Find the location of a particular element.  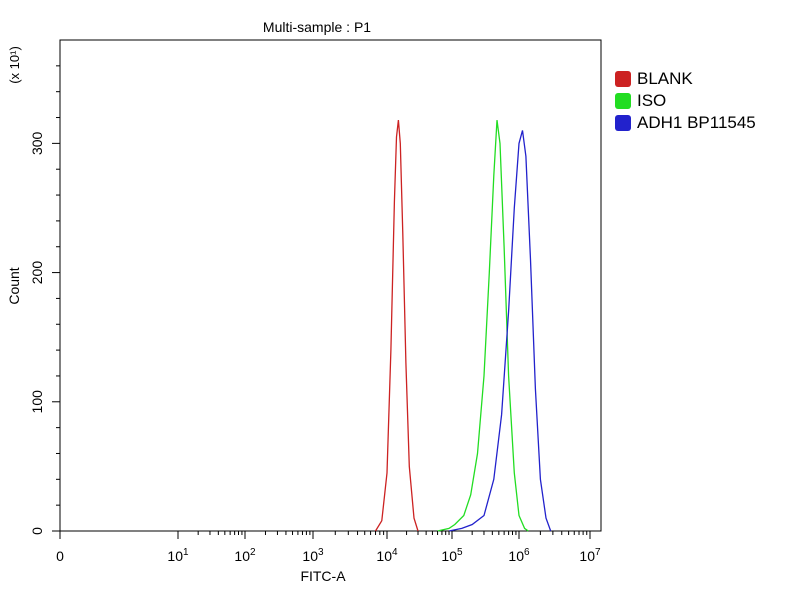

legend-item: ISO is located at coordinates (685, 101).